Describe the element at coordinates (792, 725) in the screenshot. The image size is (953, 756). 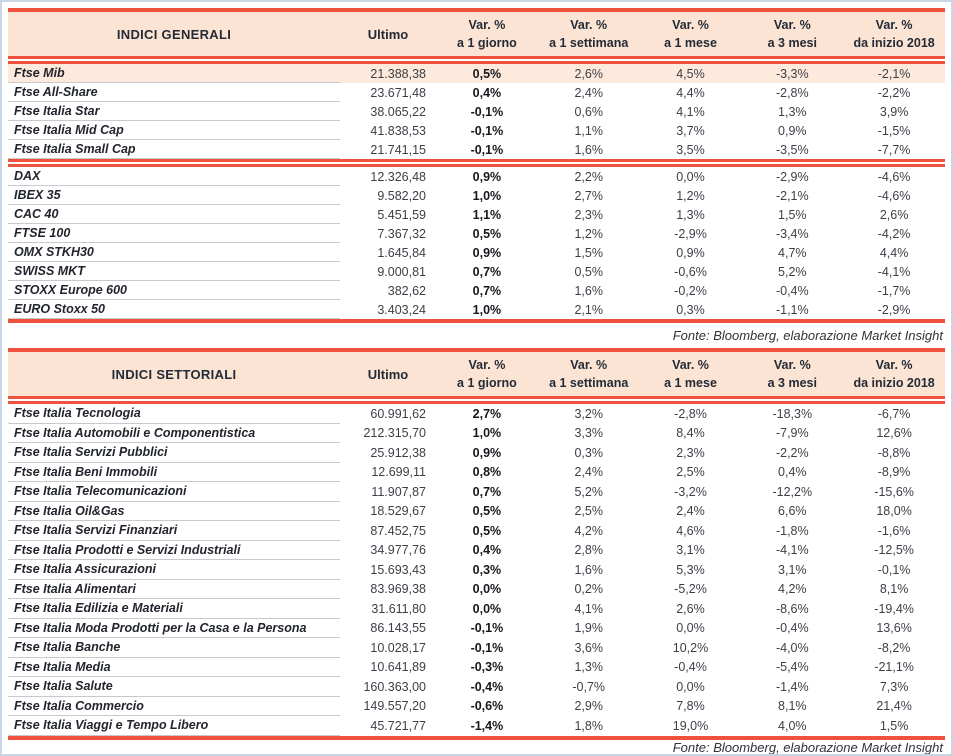
I see `var-value: 4,0%` at that location.